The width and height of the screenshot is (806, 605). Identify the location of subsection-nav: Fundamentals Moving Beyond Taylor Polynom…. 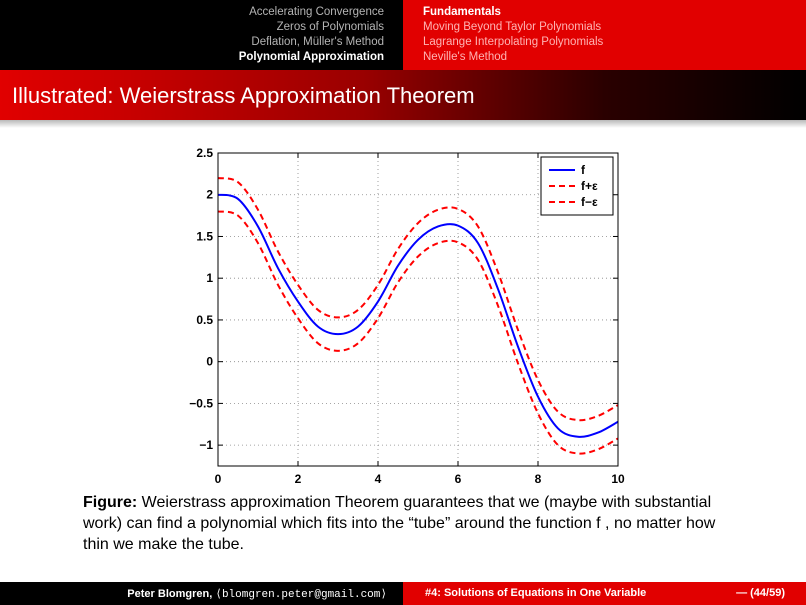
(604, 35).